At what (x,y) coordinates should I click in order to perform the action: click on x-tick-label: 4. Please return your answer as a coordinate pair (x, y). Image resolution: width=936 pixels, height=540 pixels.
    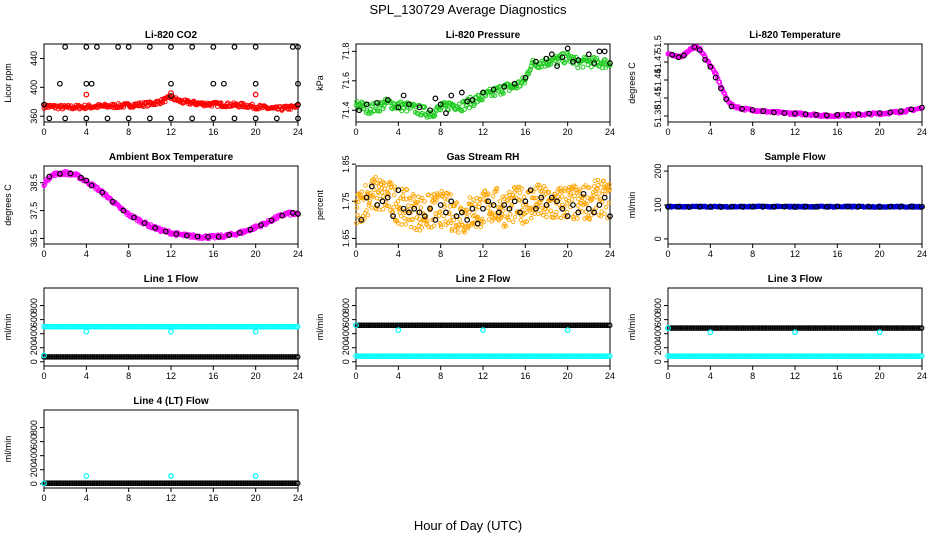
    Looking at the image, I should click on (710, 132).